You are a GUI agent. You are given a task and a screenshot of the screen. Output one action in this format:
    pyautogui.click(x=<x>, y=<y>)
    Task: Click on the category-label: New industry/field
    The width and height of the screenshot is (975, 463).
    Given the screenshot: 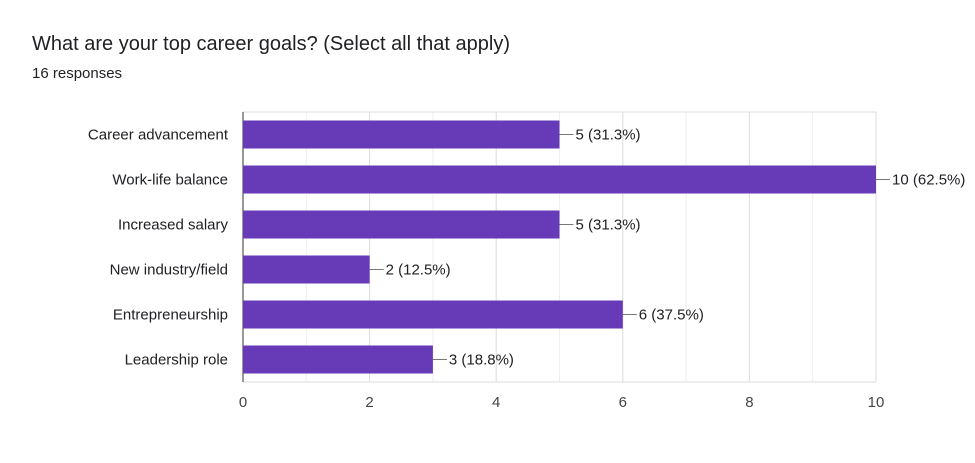 What is the action you would take?
    pyautogui.click(x=169, y=270)
    